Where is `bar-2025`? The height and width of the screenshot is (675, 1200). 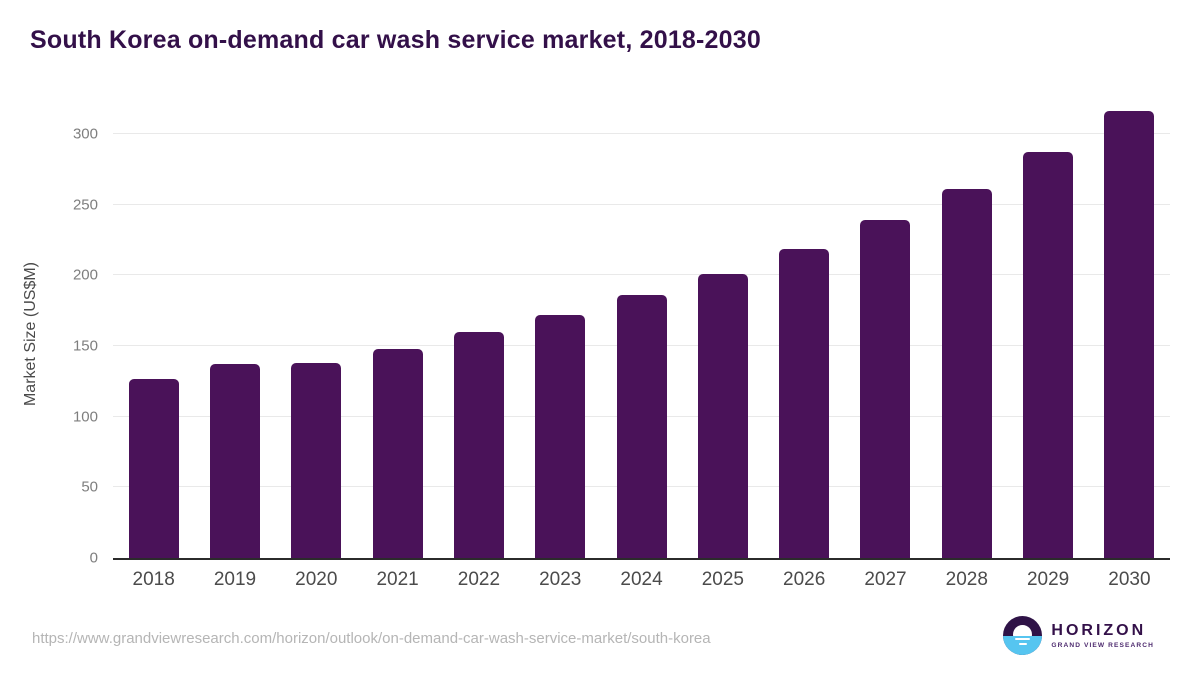
bar-2025 is located at coordinates (722, 415).